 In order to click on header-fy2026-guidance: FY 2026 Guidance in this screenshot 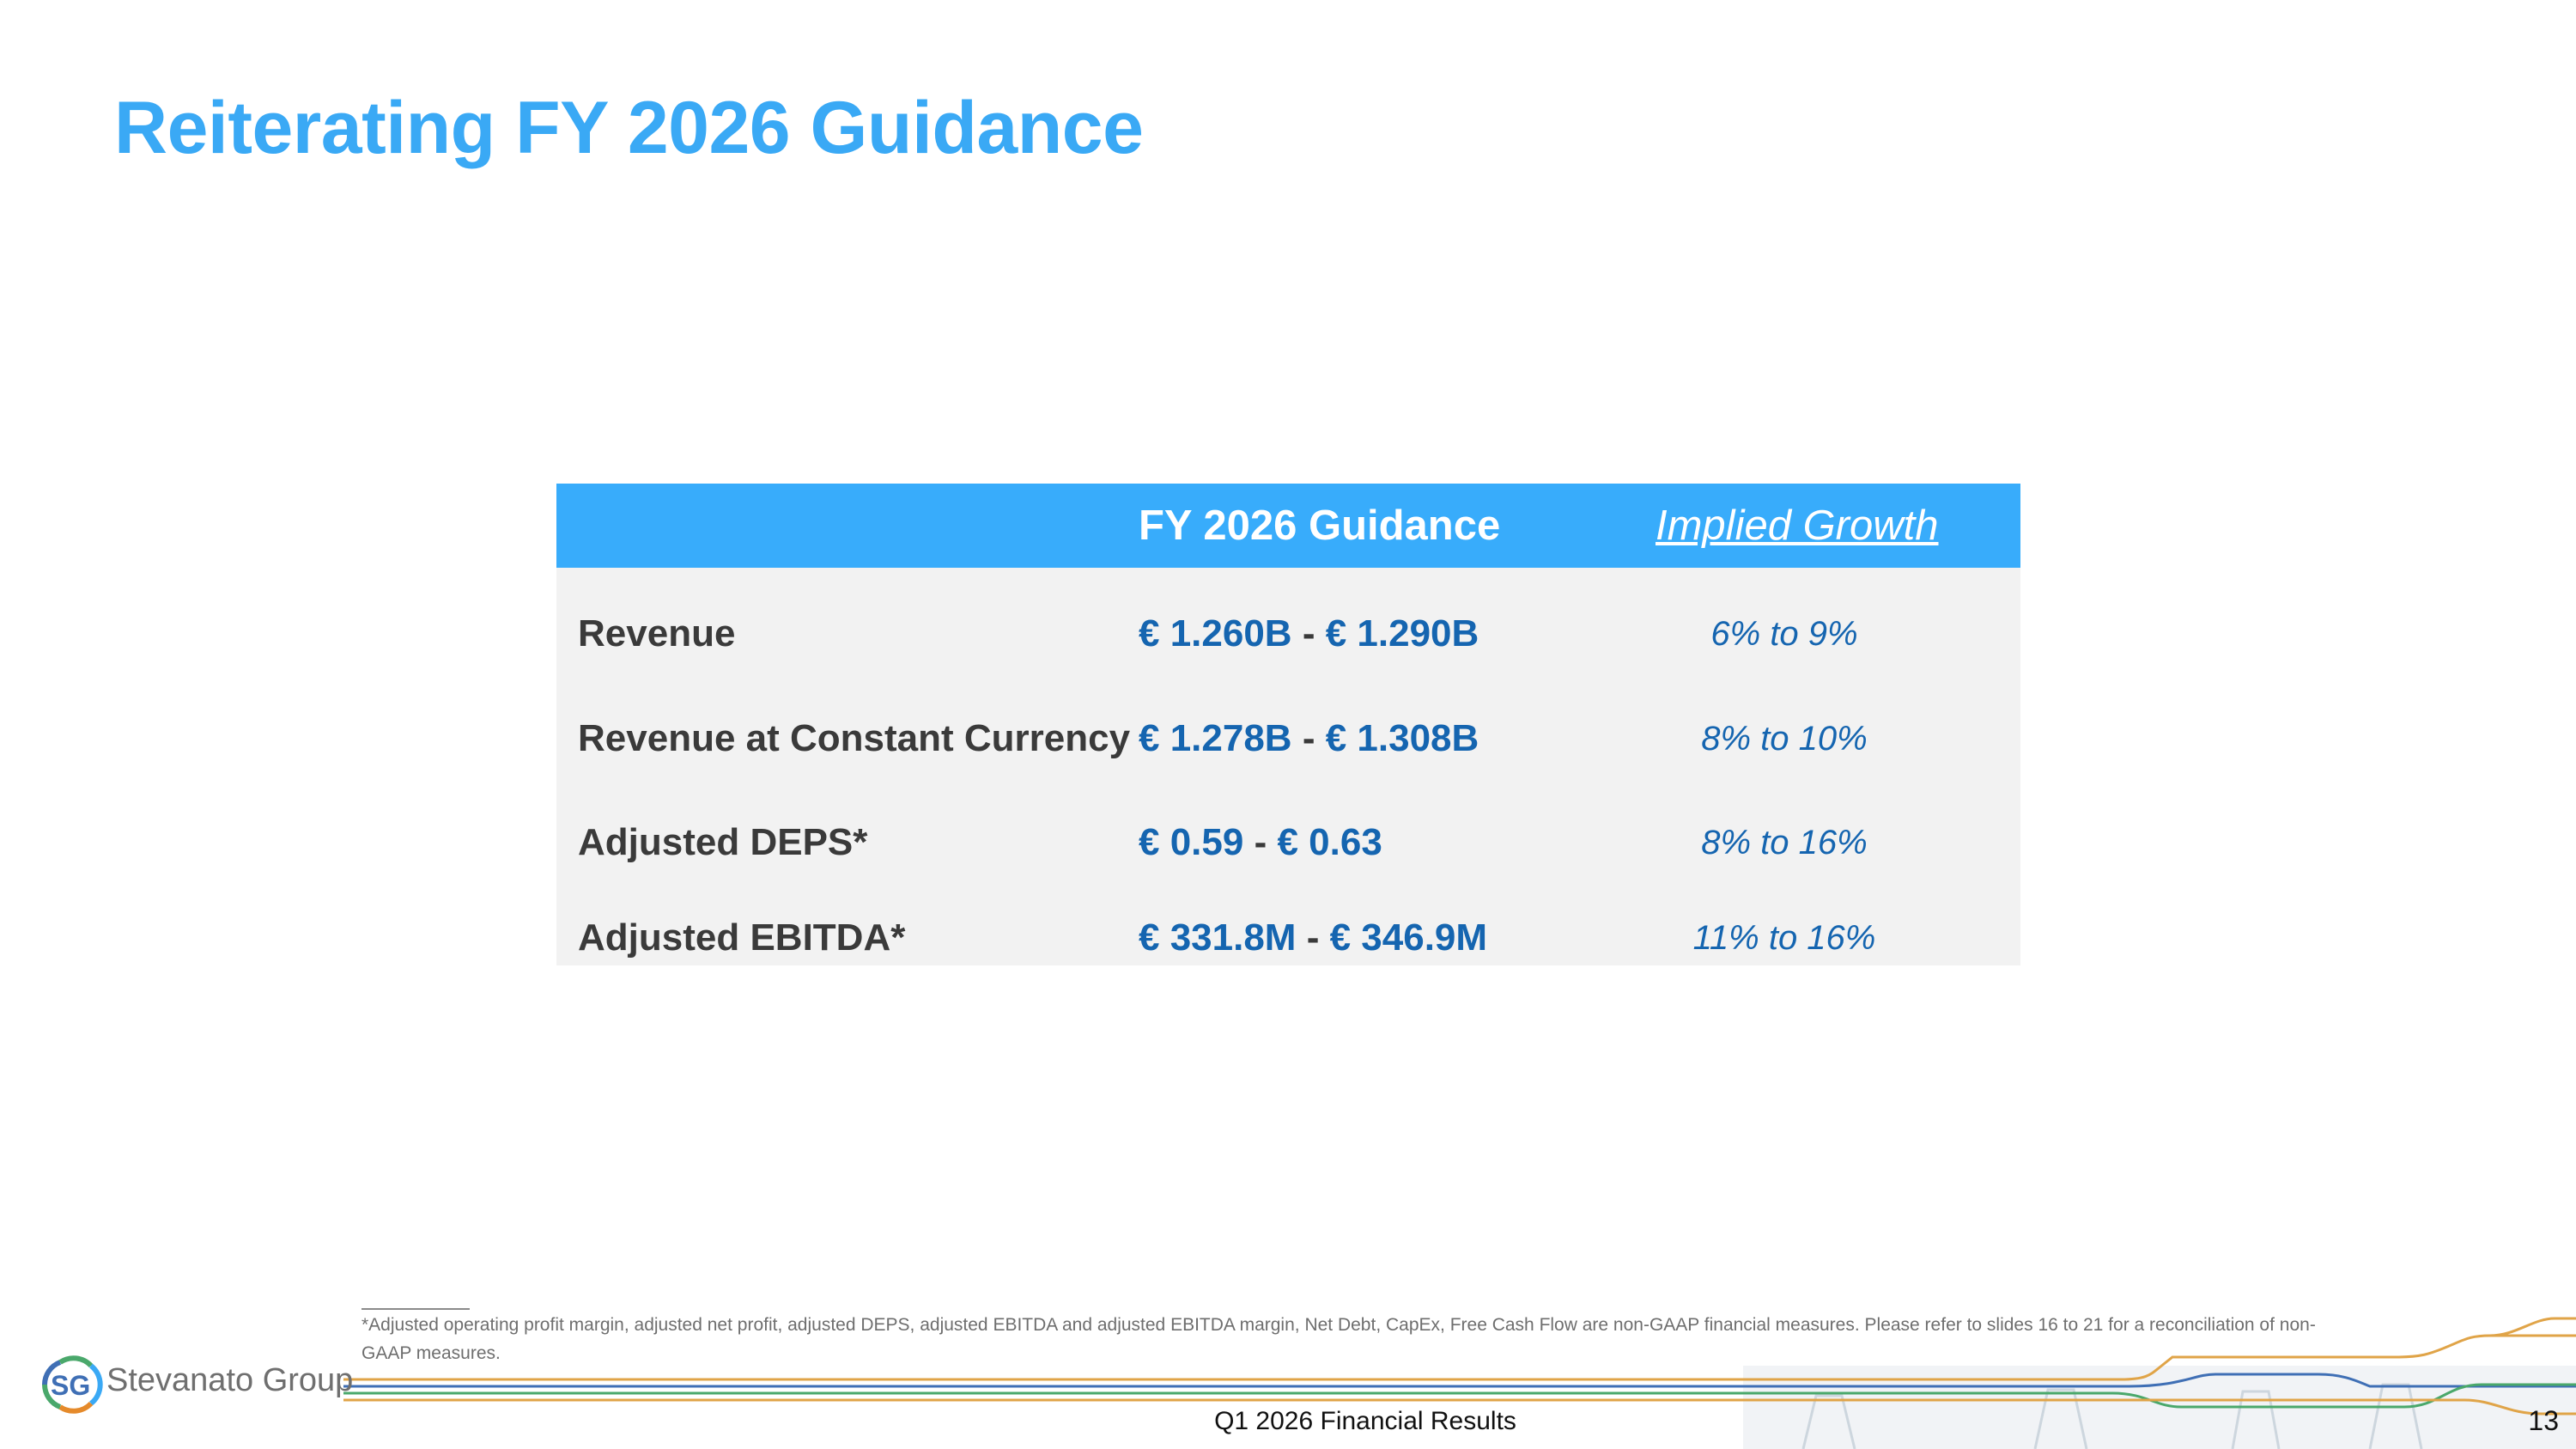, I will do `click(1320, 525)`.